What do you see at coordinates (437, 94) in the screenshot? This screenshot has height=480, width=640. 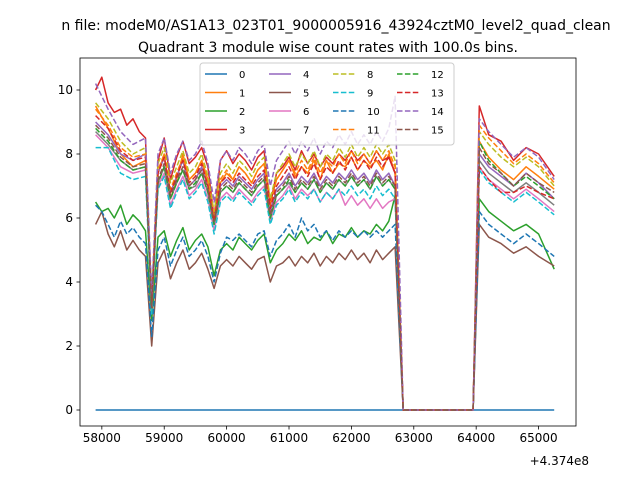 I see `legend-label-13: 13` at bounding box center [437, 94].